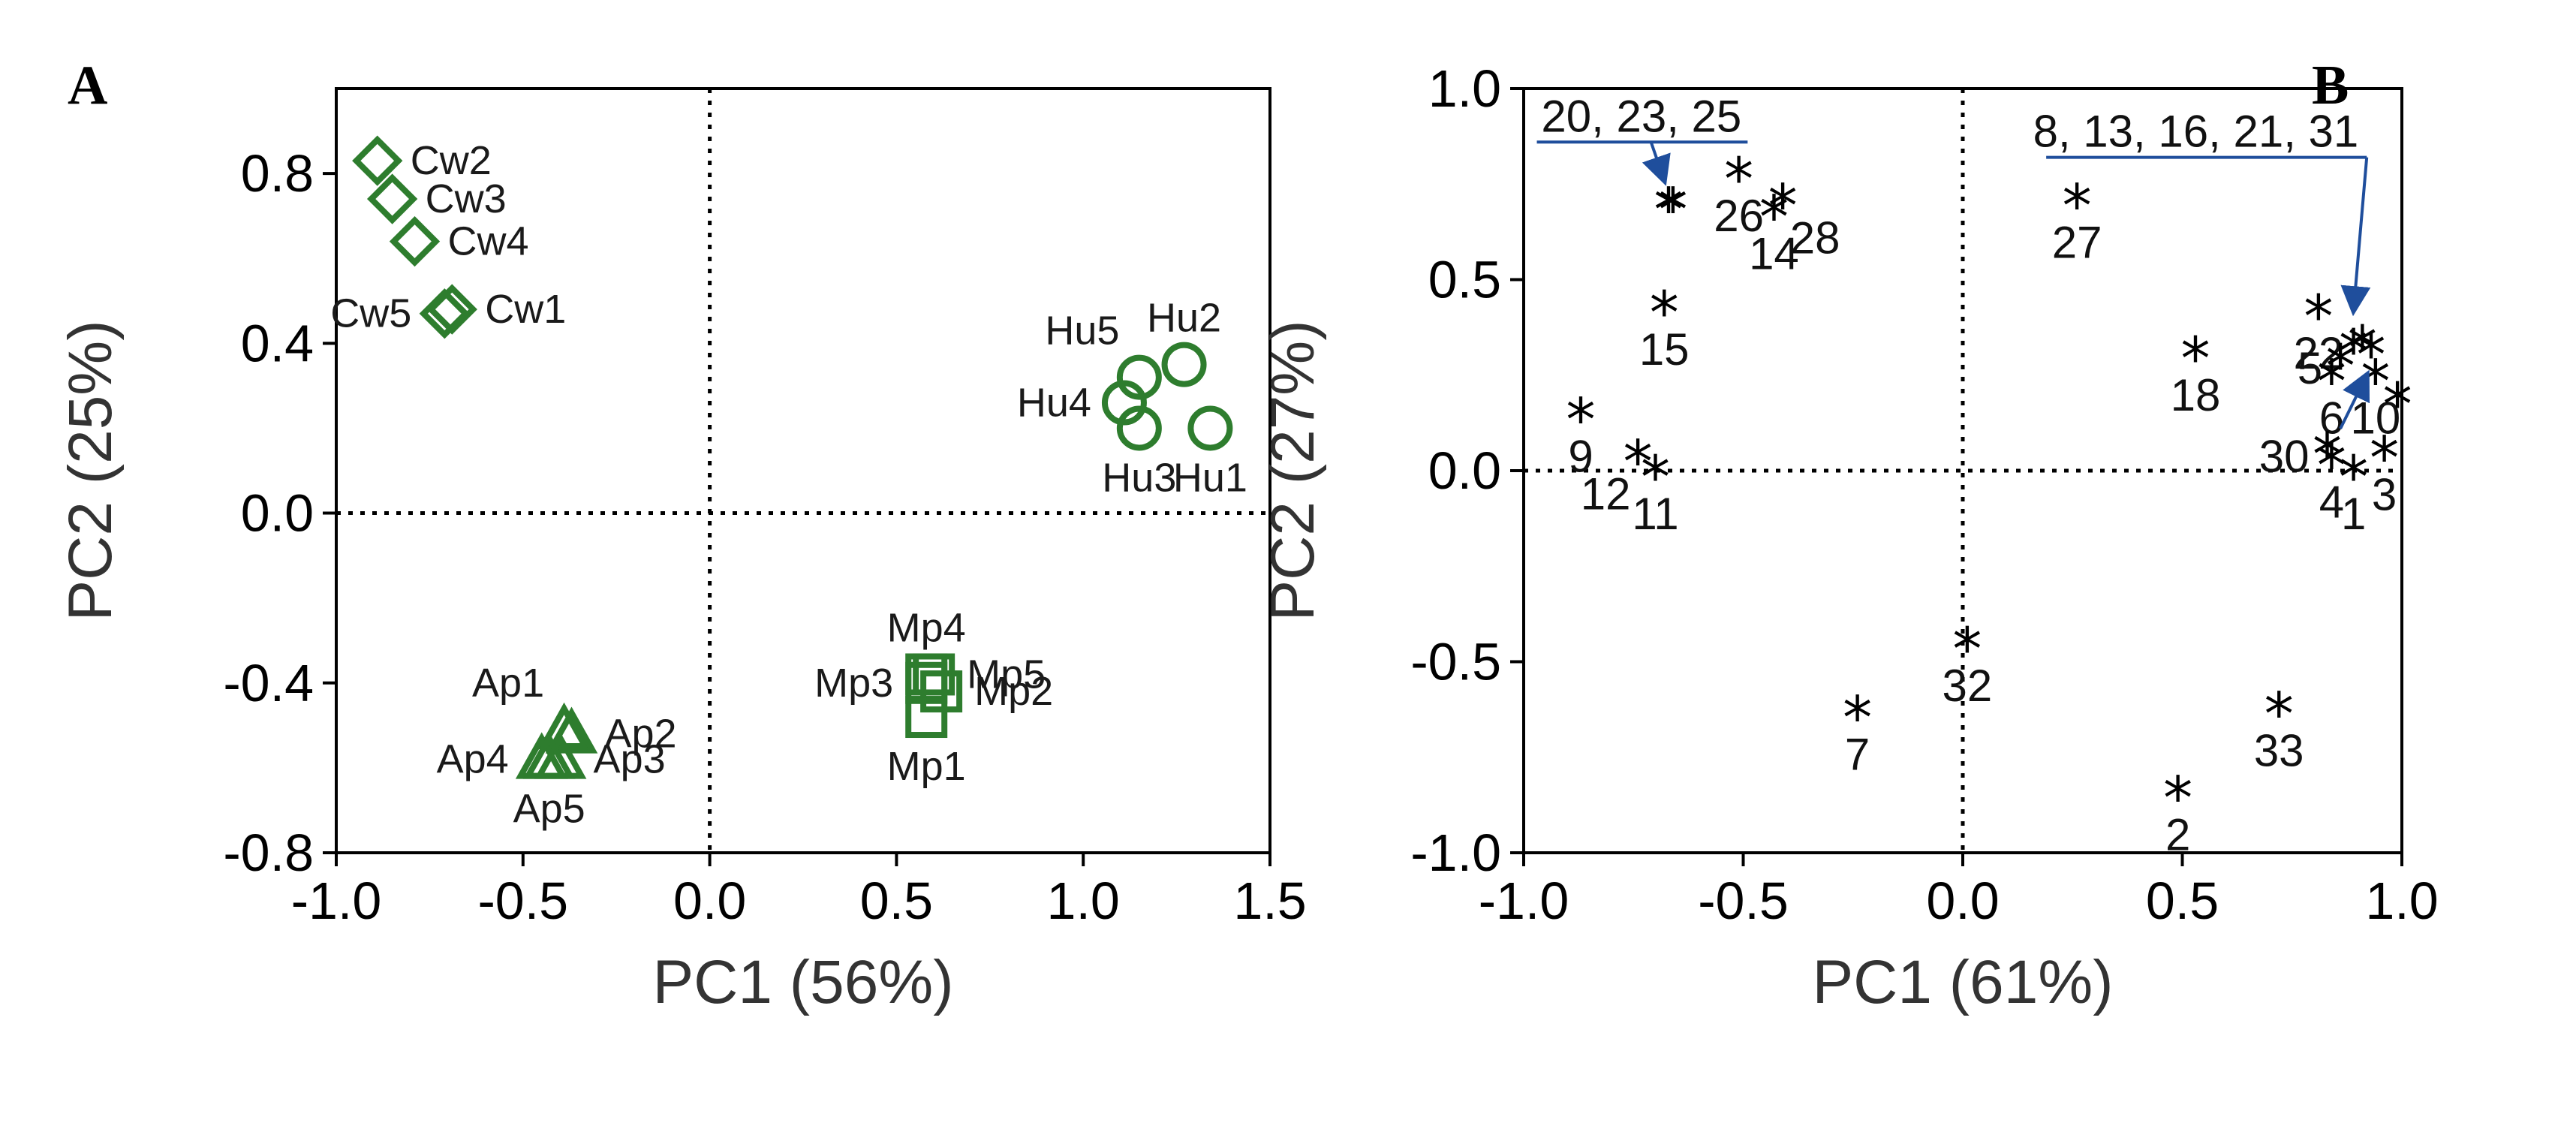 The height and width of the screenshot is (1123, 2576). I want to click on point-label: 22, so click(2318, 353).